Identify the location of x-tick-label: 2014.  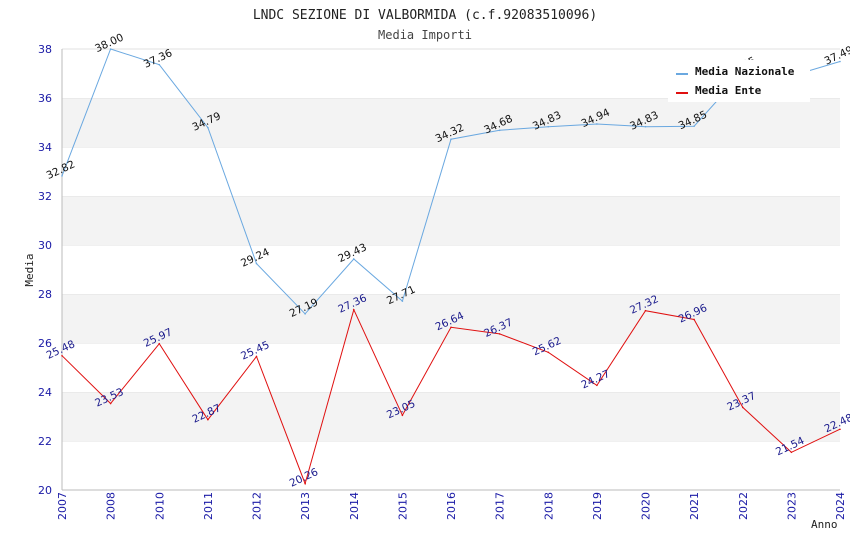
(354, 506).